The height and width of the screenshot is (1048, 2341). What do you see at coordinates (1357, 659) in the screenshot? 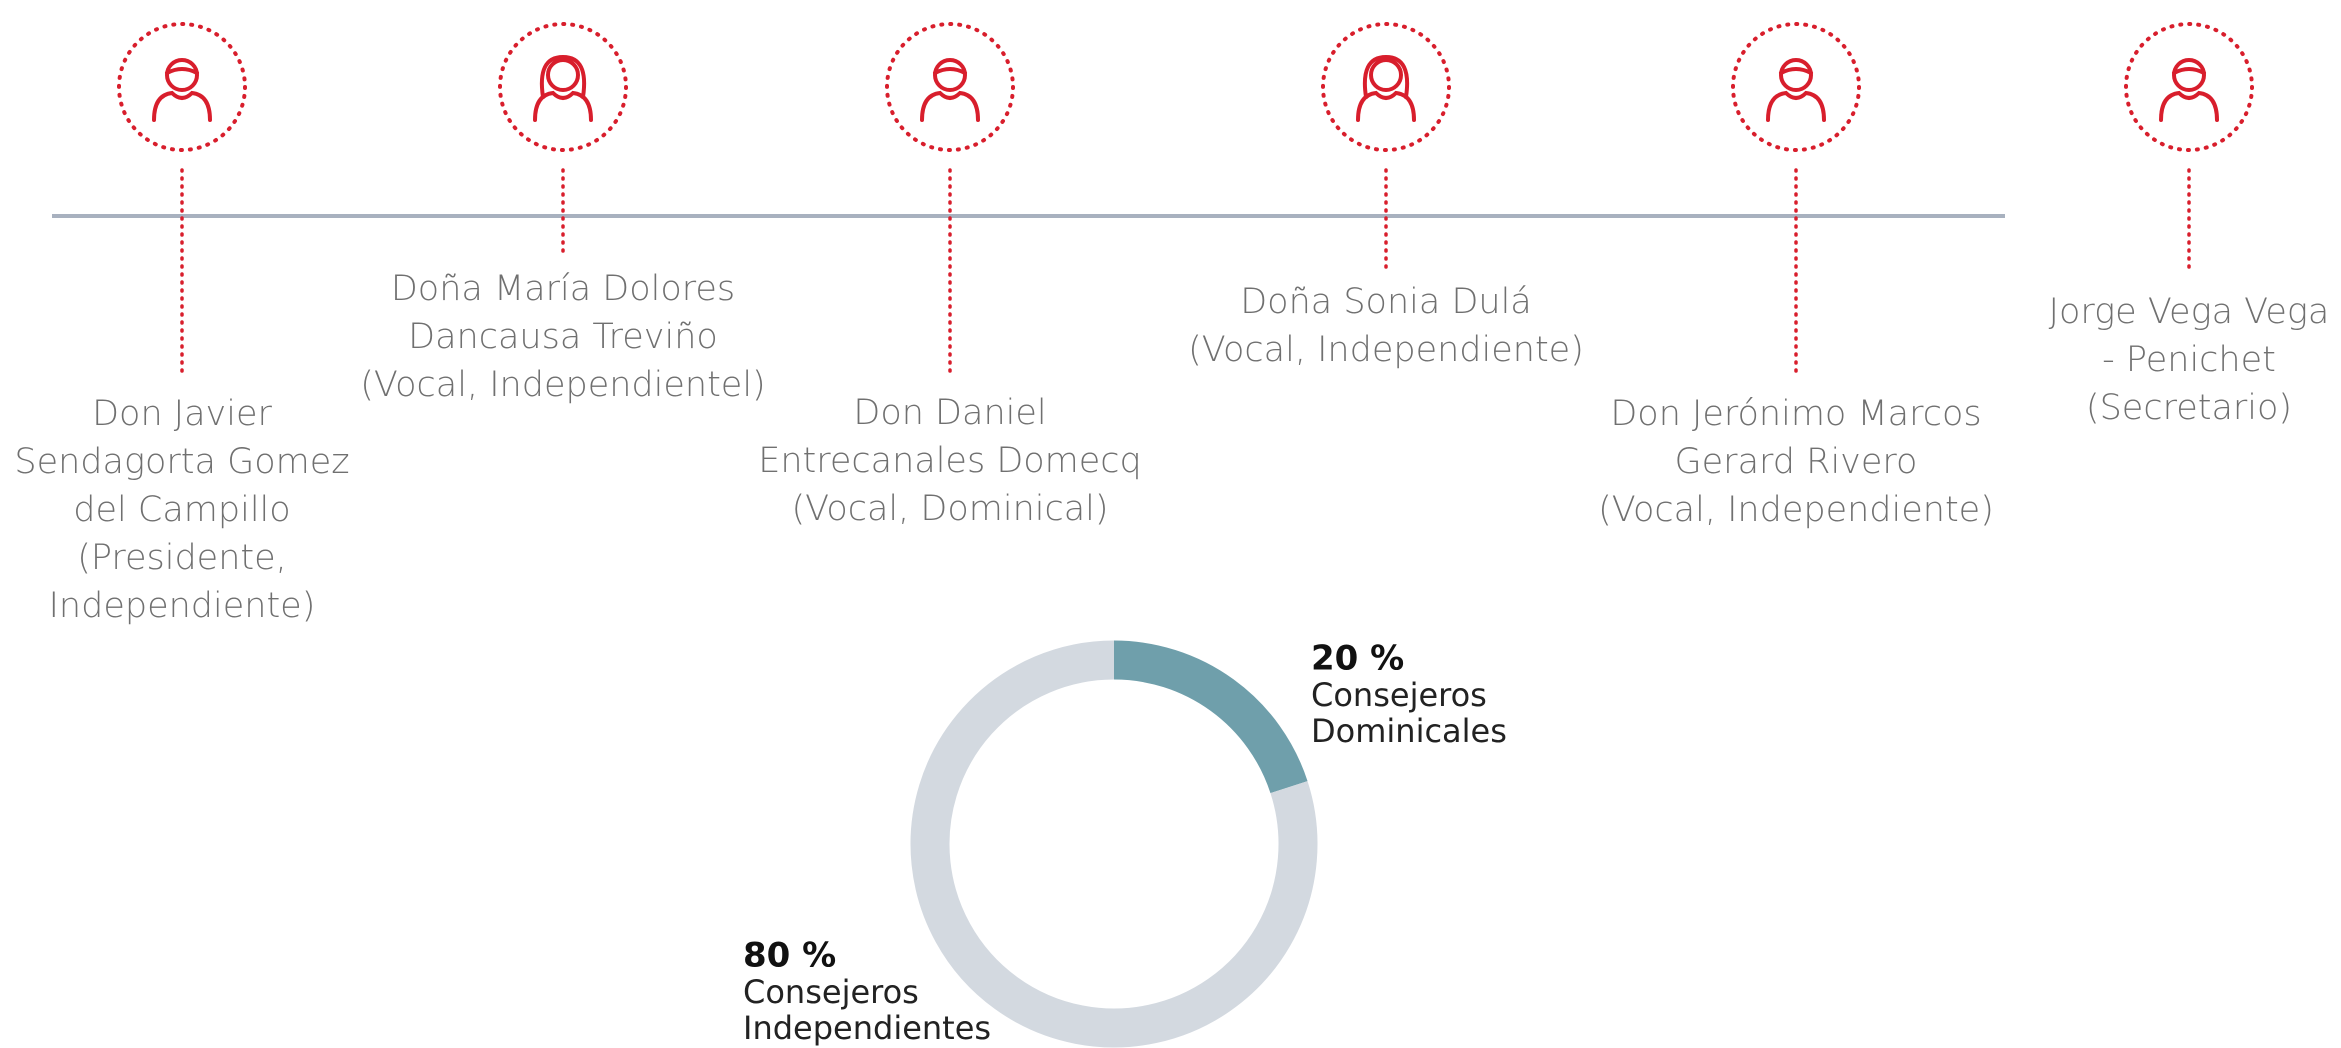
I see `segment-value: 20 %` at bounding box center [1357, 659].